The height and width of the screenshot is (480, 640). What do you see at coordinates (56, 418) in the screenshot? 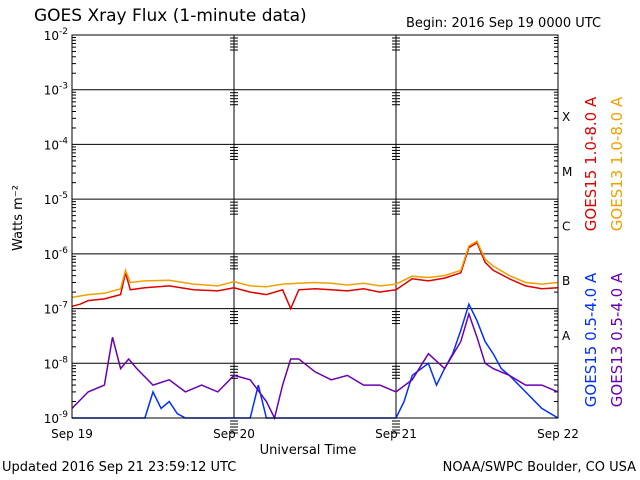
I see `y-tick-label: 10⁻⁹` at bounding box center [56, 418].